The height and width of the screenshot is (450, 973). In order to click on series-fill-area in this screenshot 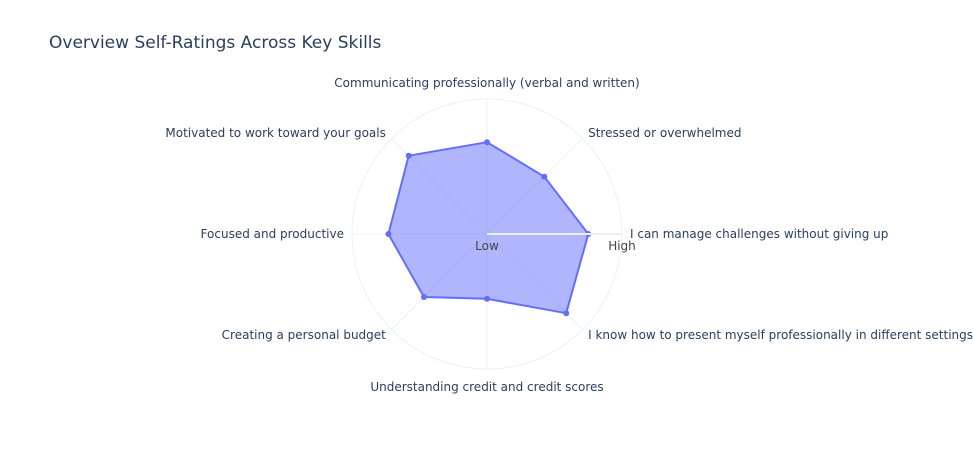, I will do `click(488, 228)`.